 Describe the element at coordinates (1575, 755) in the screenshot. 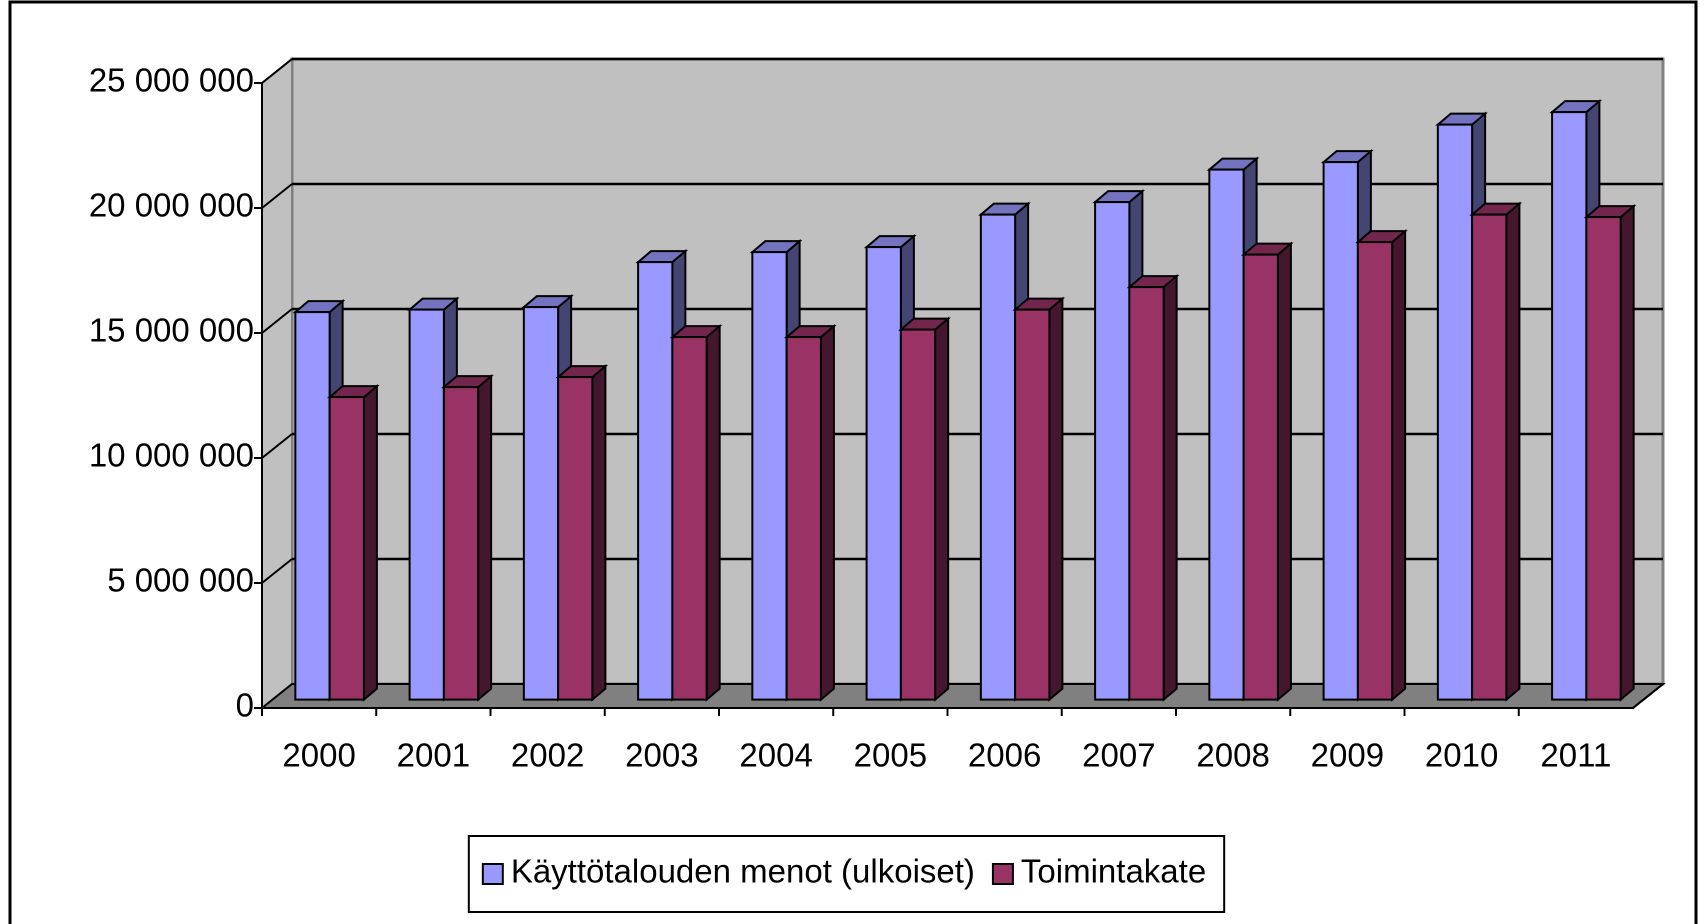

I see `x-tick-label: 2011` at that location.